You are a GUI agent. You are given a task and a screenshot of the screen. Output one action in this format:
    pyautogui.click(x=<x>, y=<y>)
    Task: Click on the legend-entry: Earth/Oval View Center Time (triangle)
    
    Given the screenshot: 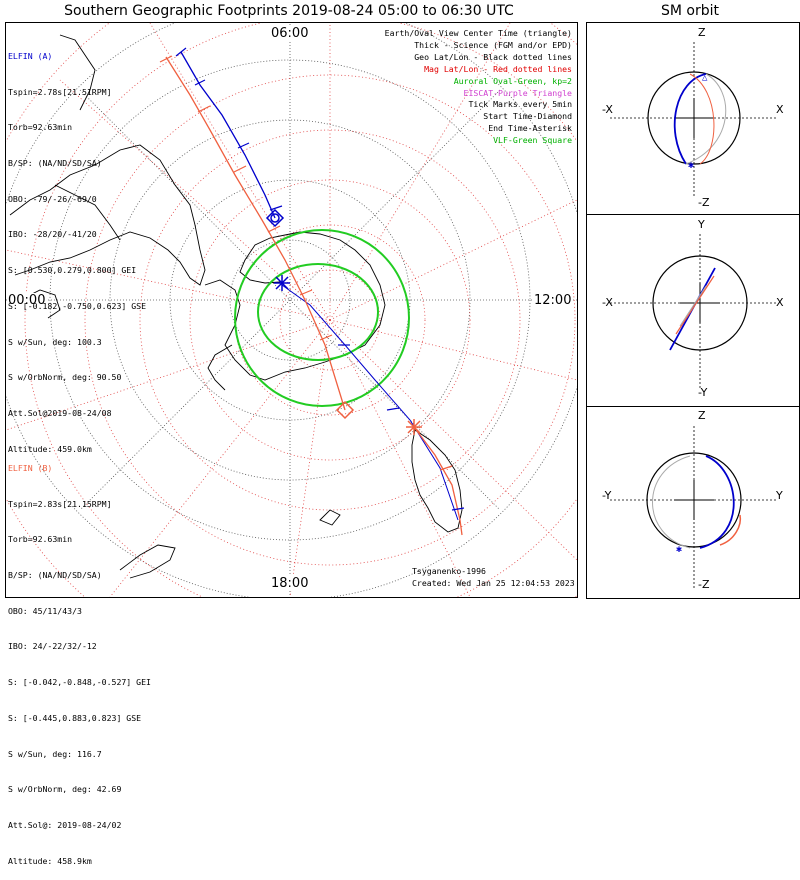 What is the action you would take?
    pyautogui.click(x=478, y=33)
    